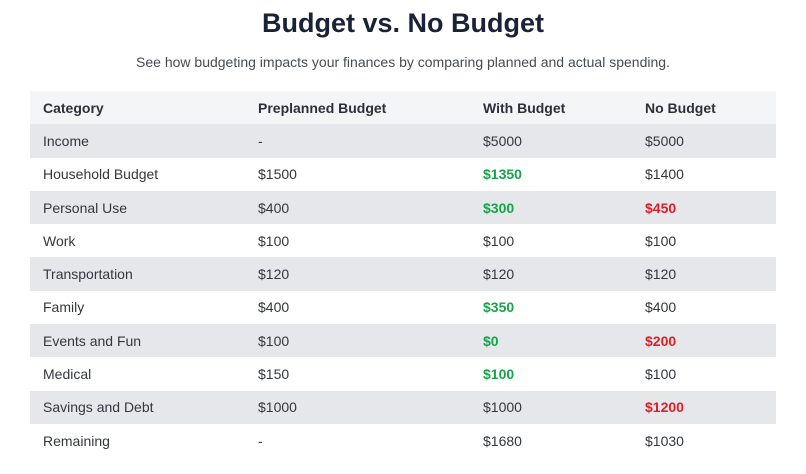 This screenshot has height=474, width=806. What do you see at coordinates (551, 274) in the screenshot?
I see `cell-with-budget: $120` at bounding box center [551, 274].